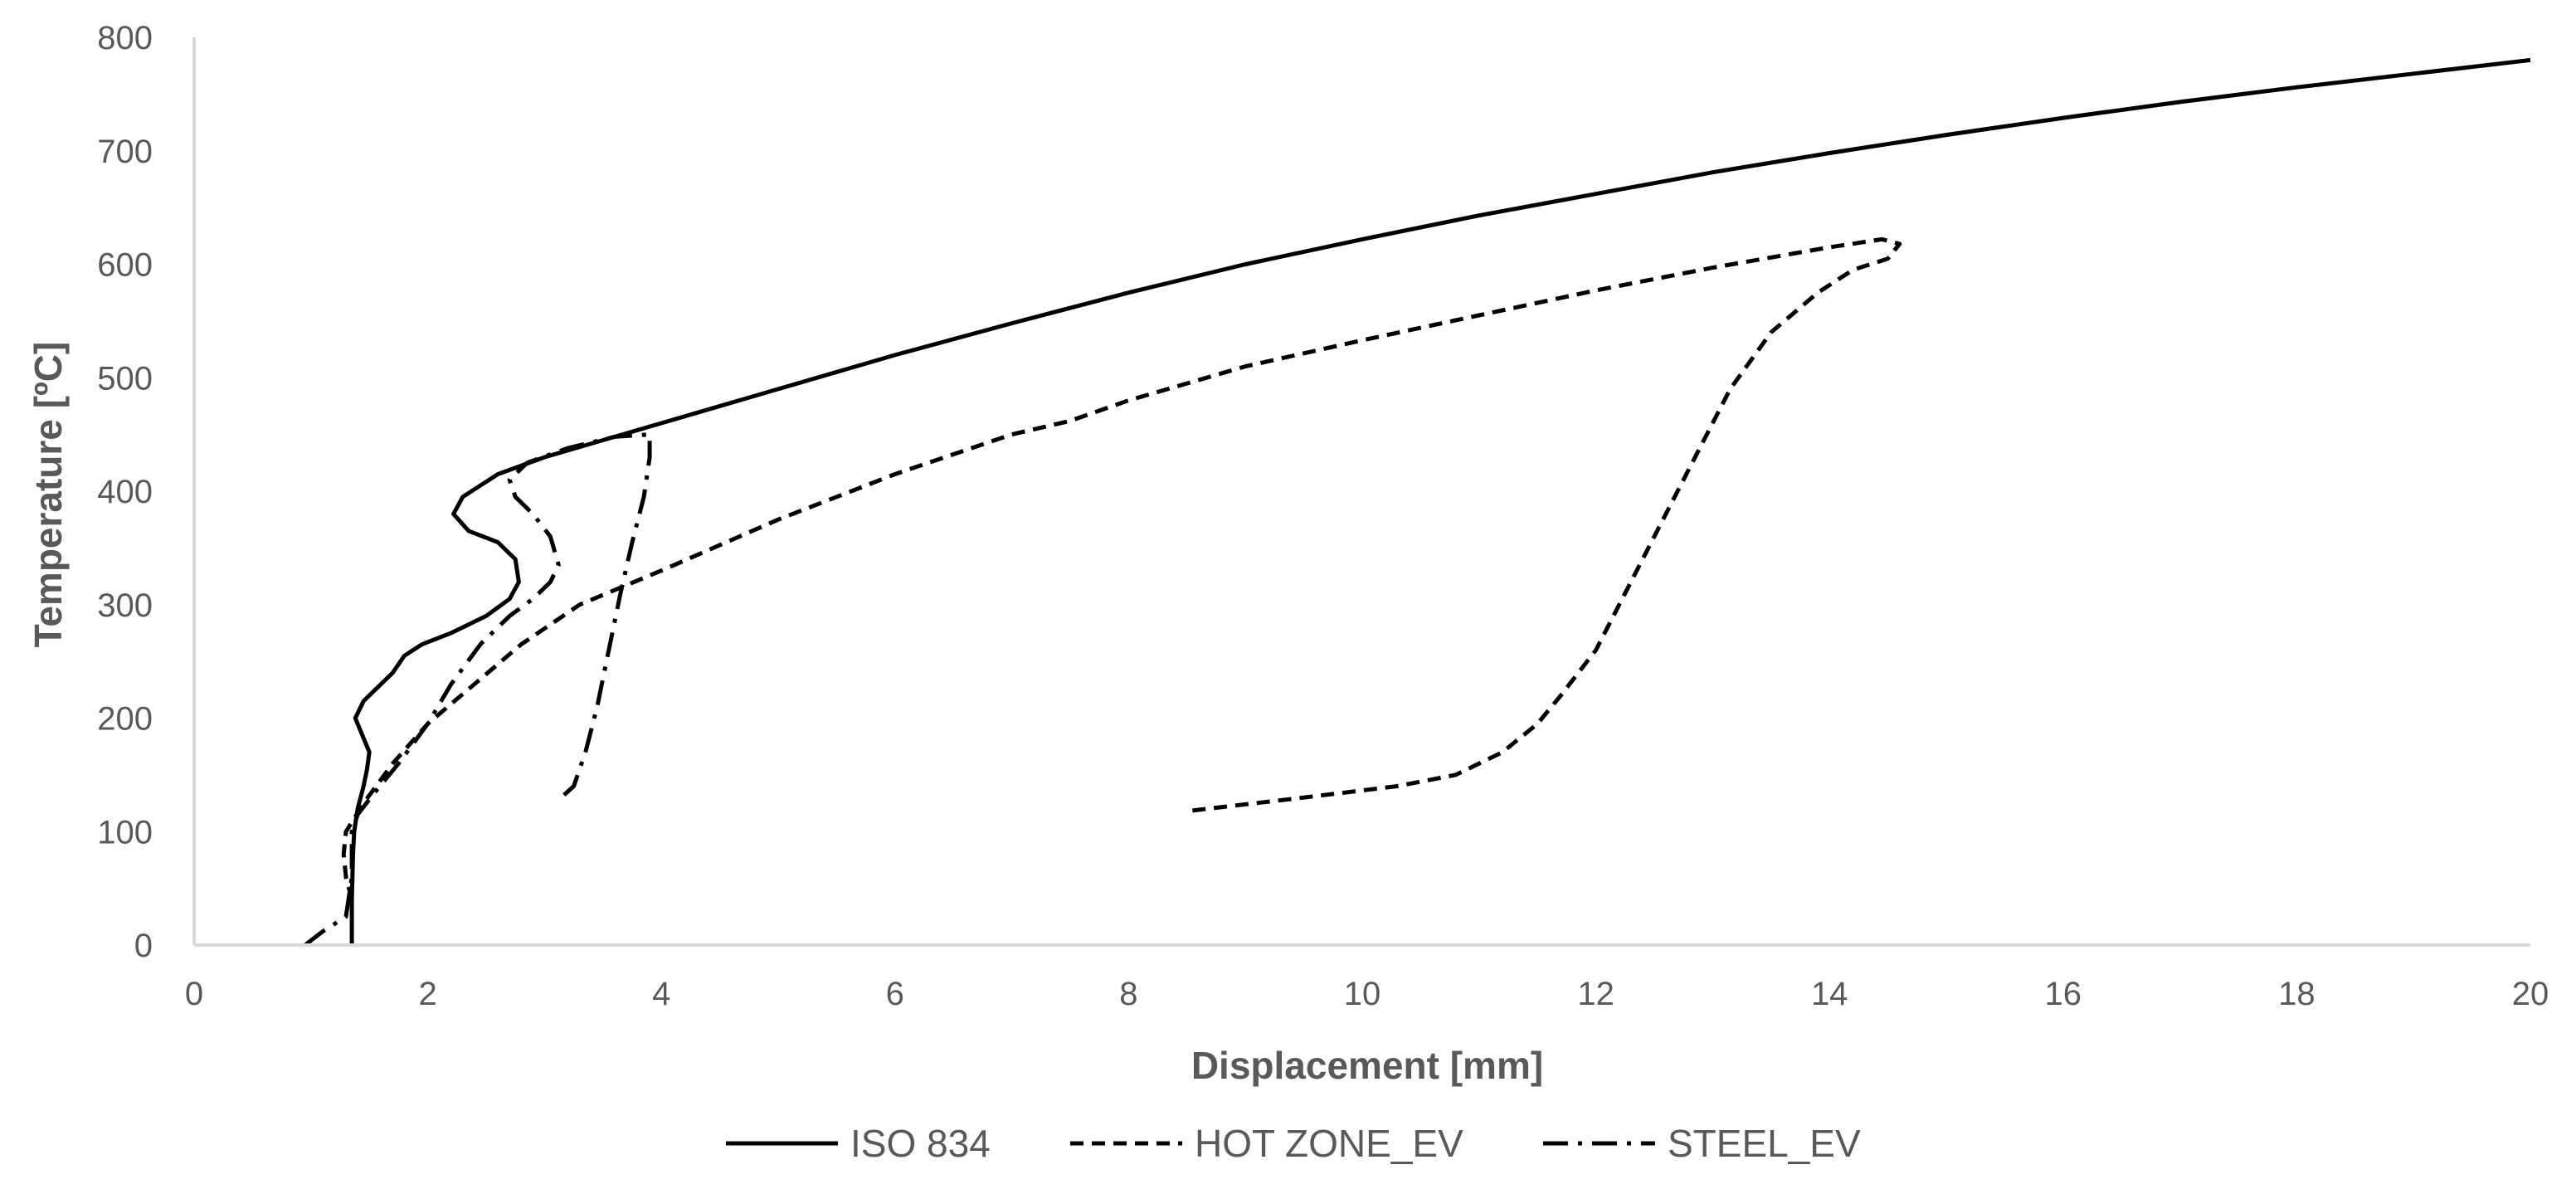 The width and height of the screenshot is (2576, 1189). What do you see at coordinates (1829, 994) in the screenshot?
I see `x-tick-label: 14` at bounding box center [1829, 994].